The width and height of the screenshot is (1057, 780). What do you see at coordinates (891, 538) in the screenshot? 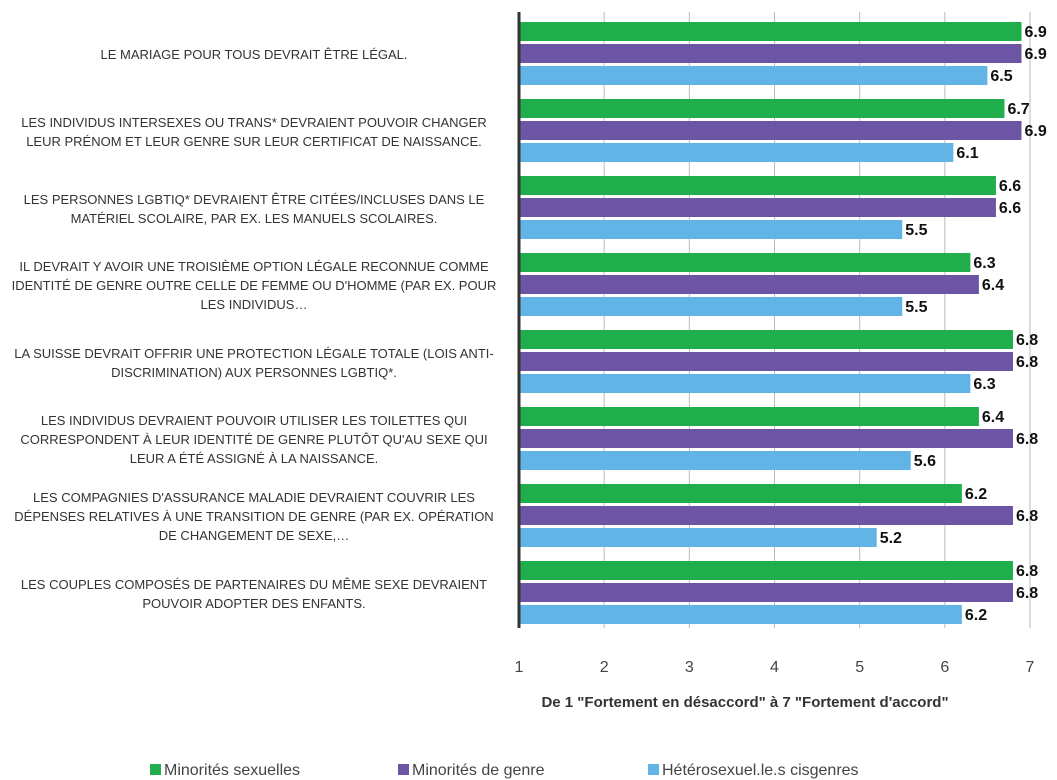
I see `value-label: 5.2` at bounding box center [891, 538].